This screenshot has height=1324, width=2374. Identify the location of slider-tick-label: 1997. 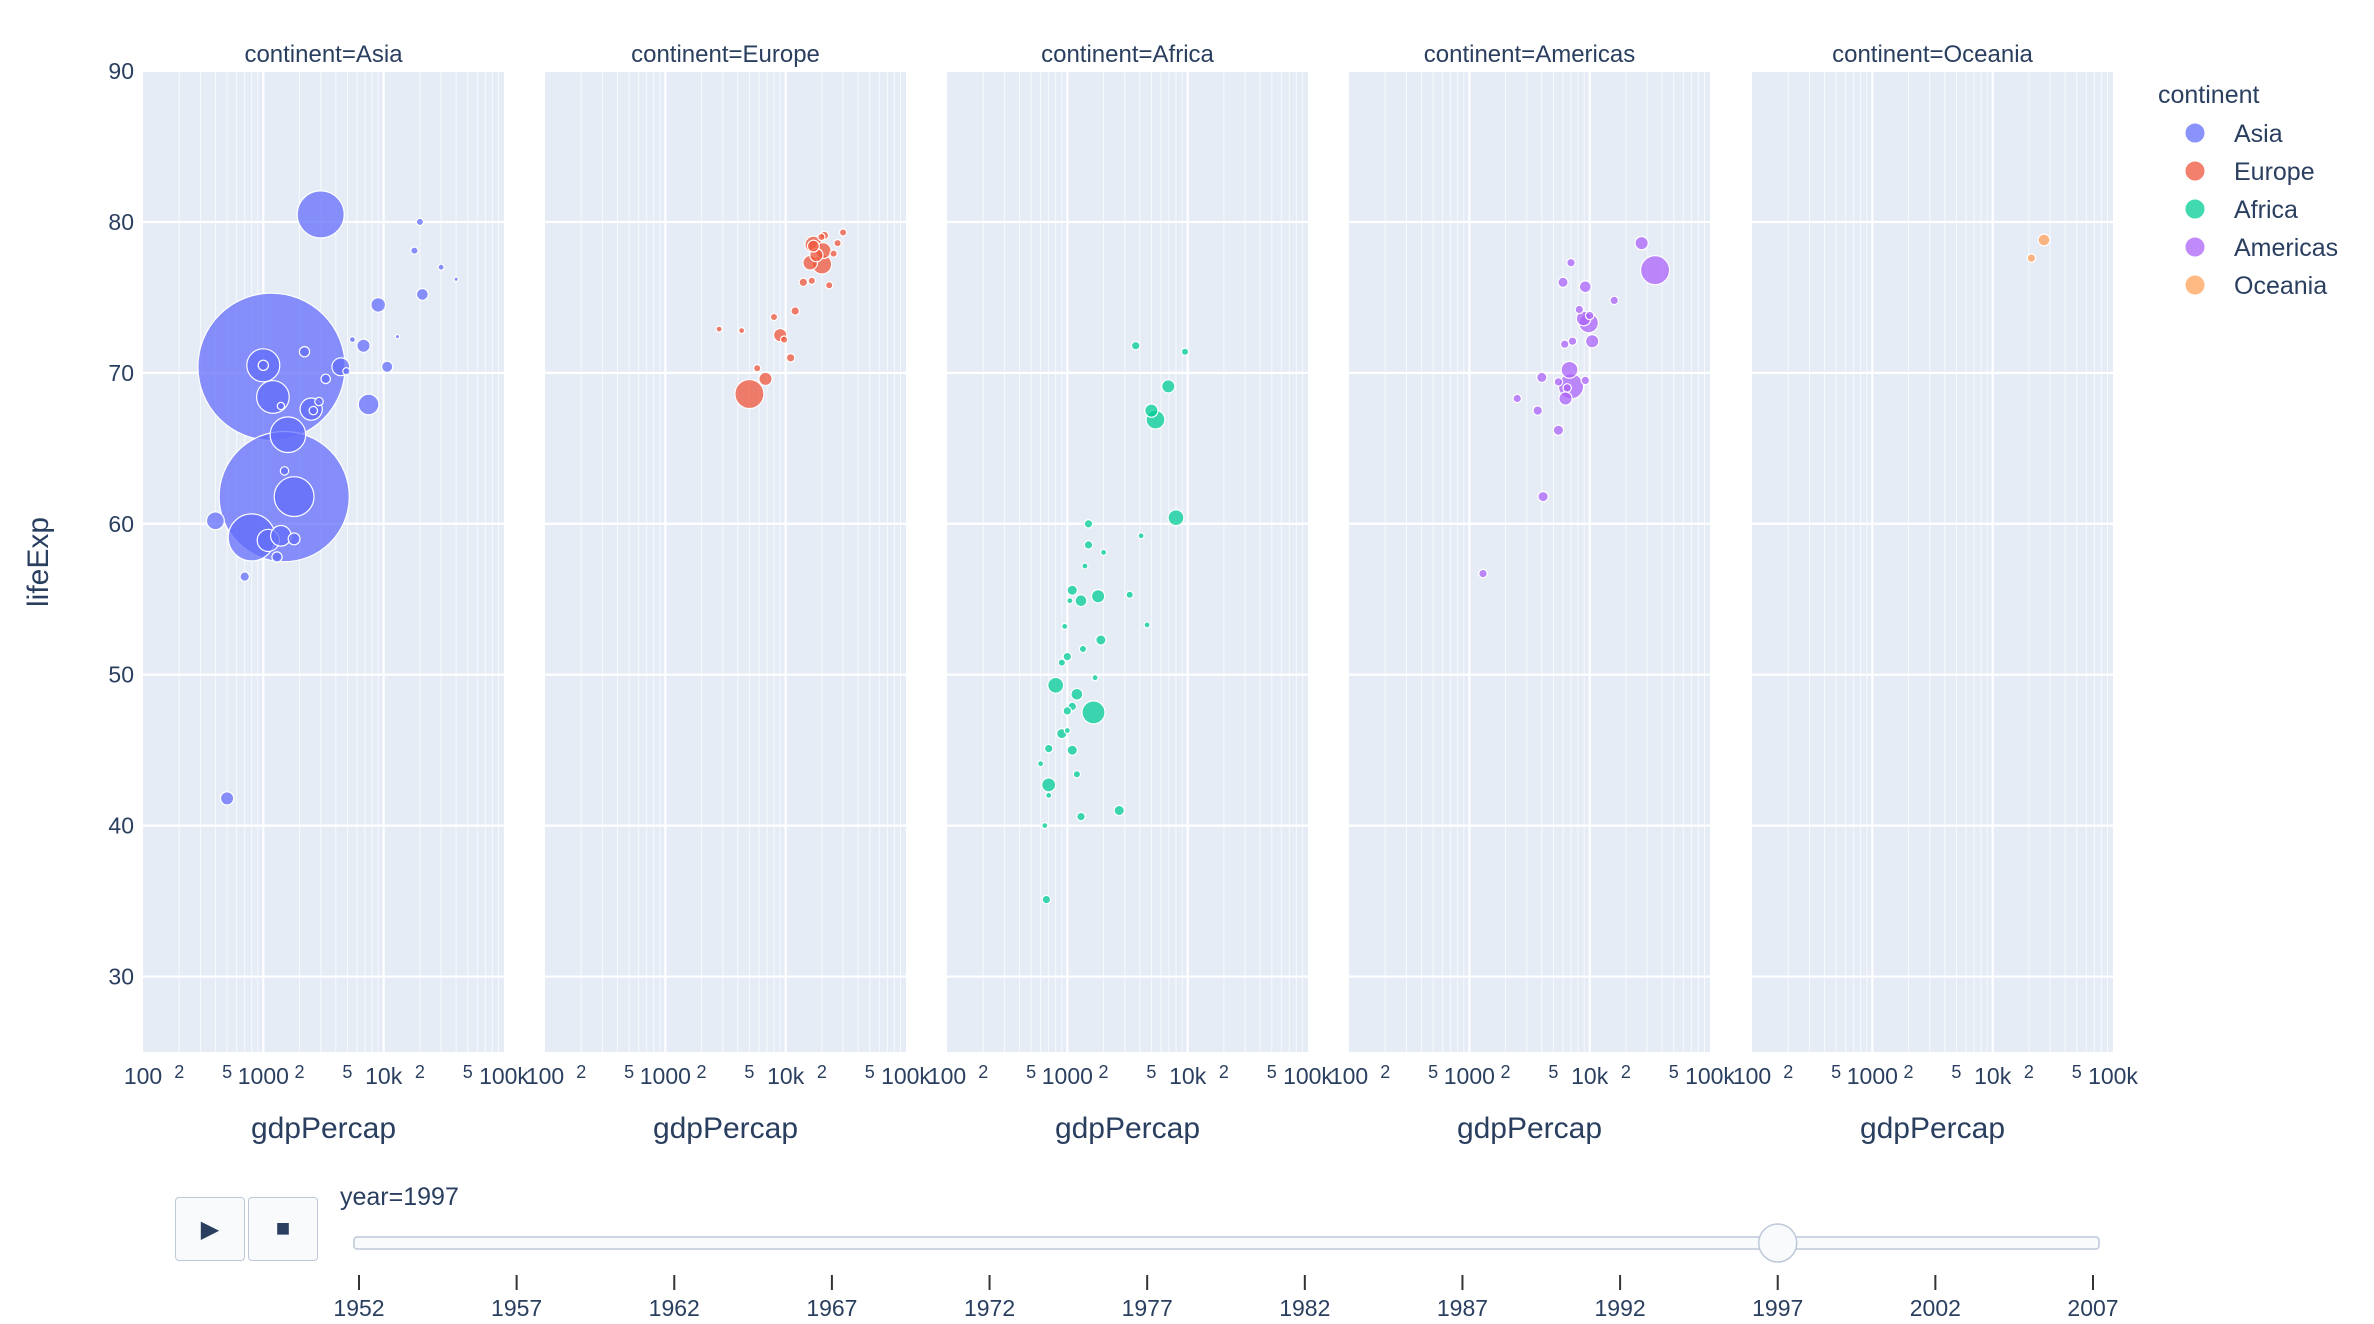
(1777, 1308).